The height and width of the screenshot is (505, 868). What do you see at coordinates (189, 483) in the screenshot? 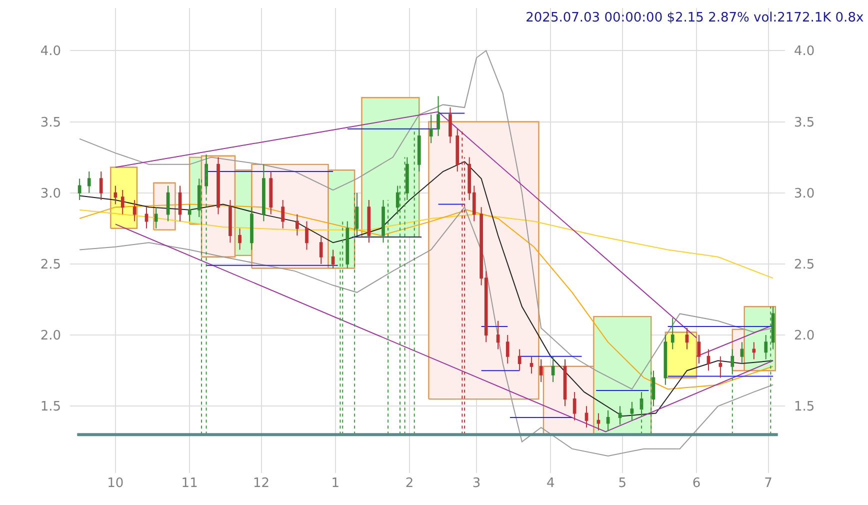
I see `x-tick-label: 11` at bounding box center [189, 483].